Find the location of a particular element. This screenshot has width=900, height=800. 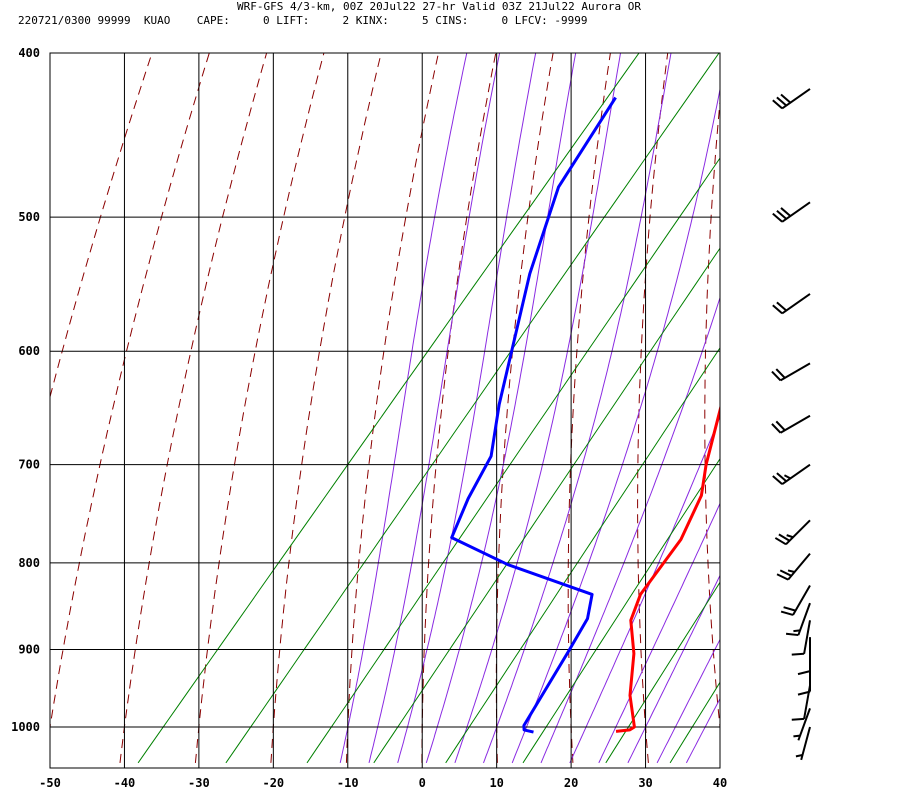

x-tick-label: 10 is located at coordinates (496, 783).